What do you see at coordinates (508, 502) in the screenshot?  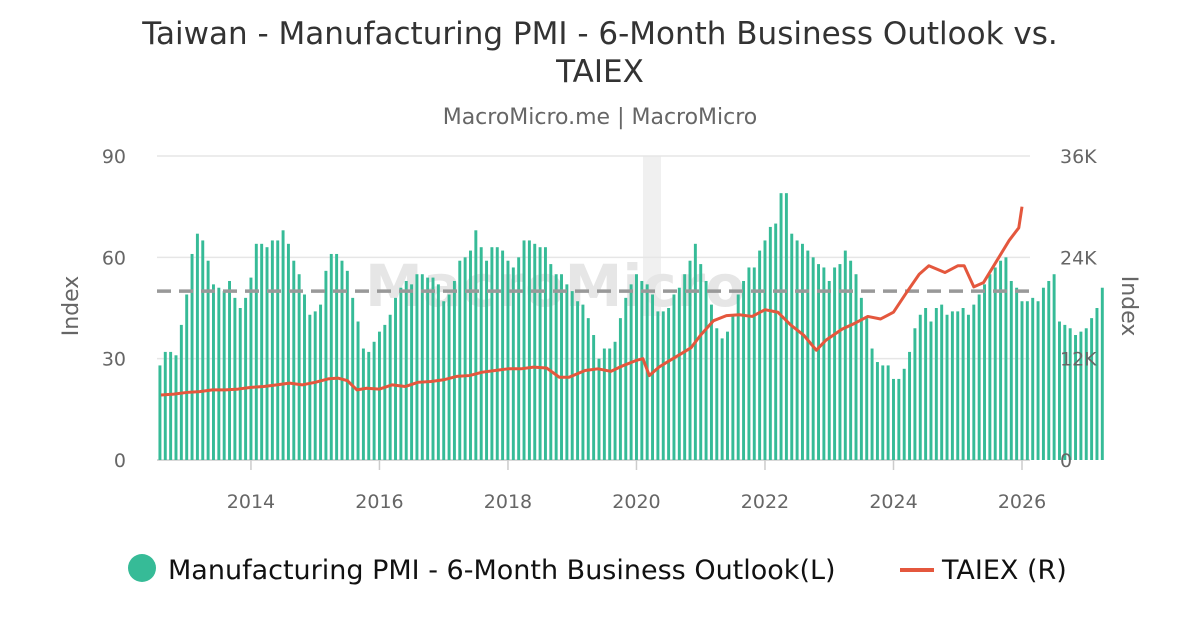 I see `x-tick-label: 2018` at bounding box center [508, 502].